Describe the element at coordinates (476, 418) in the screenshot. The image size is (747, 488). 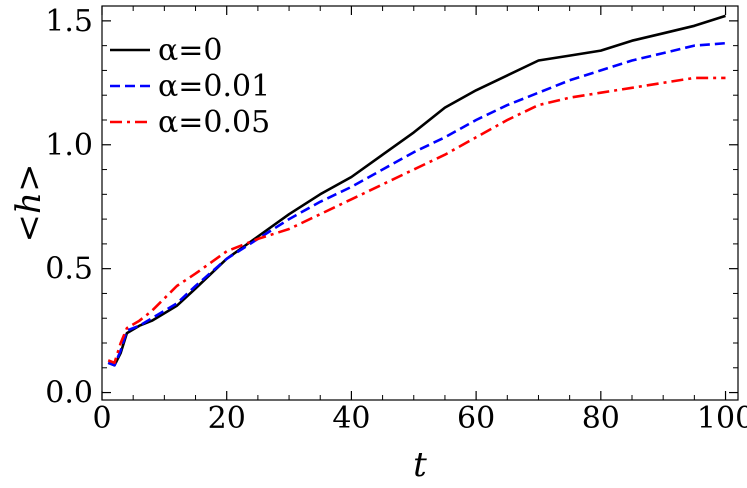
I see `x-tick-label: 60` at that location.